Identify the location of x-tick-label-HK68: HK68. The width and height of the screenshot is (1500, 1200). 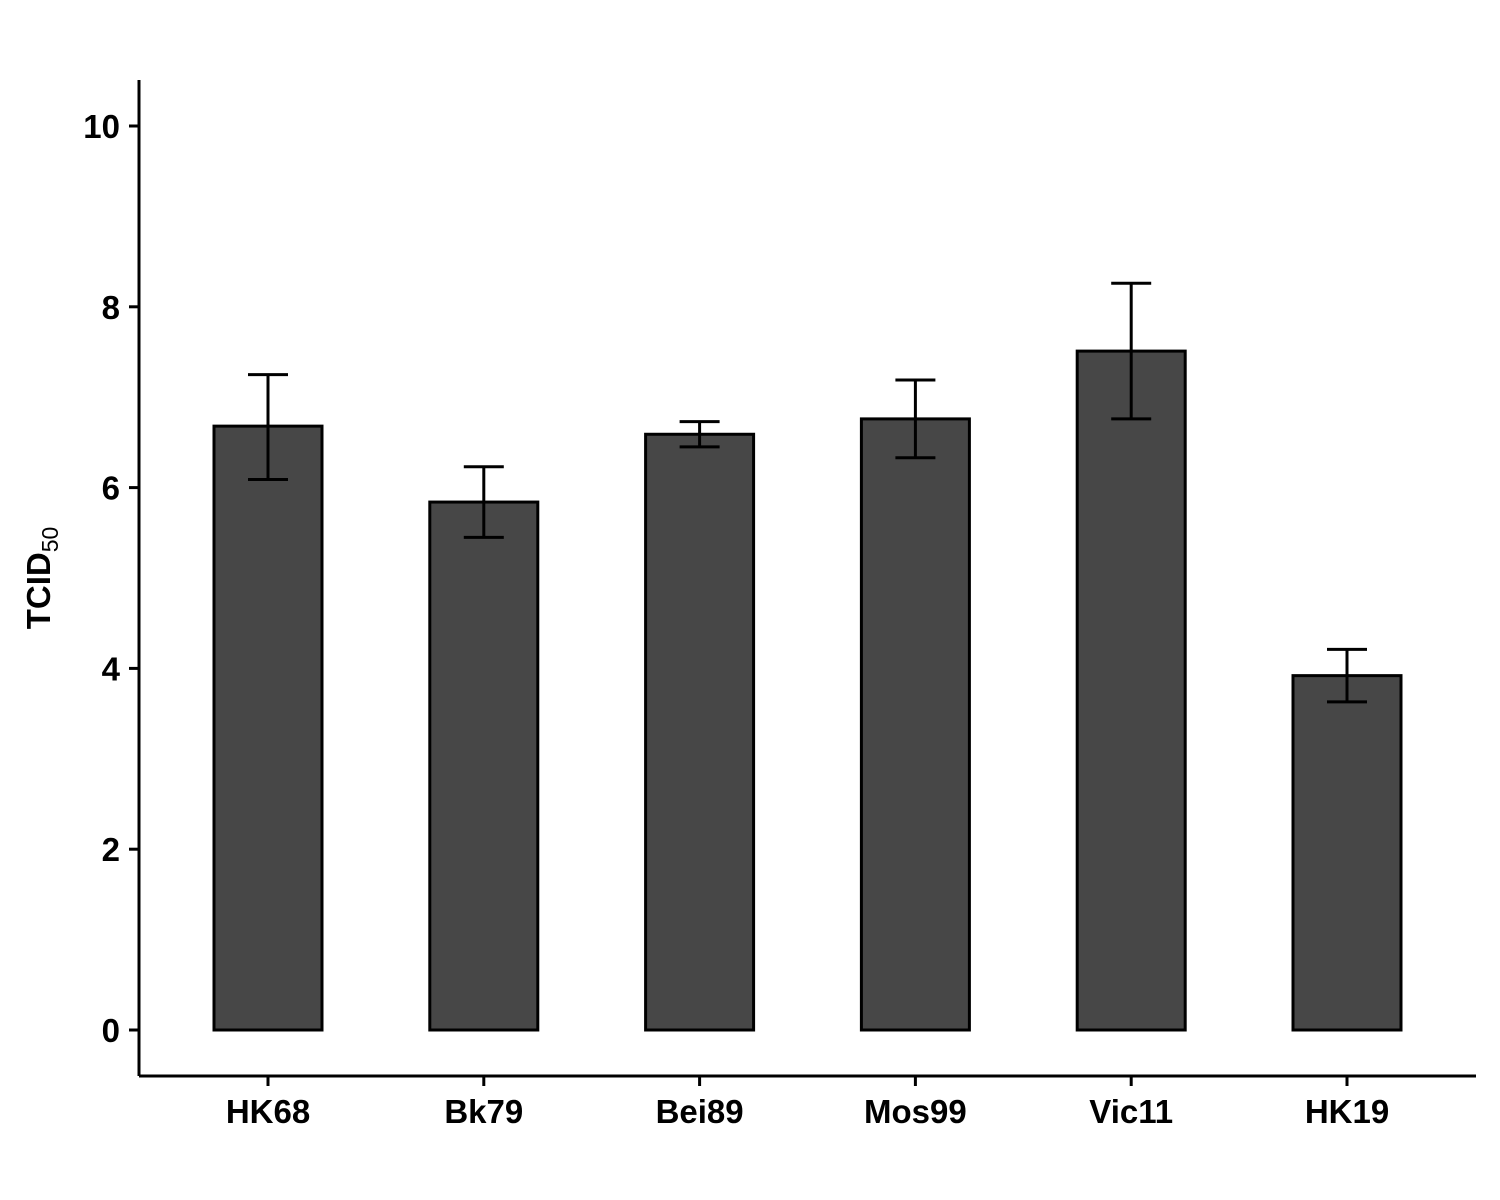
(268, 1111).